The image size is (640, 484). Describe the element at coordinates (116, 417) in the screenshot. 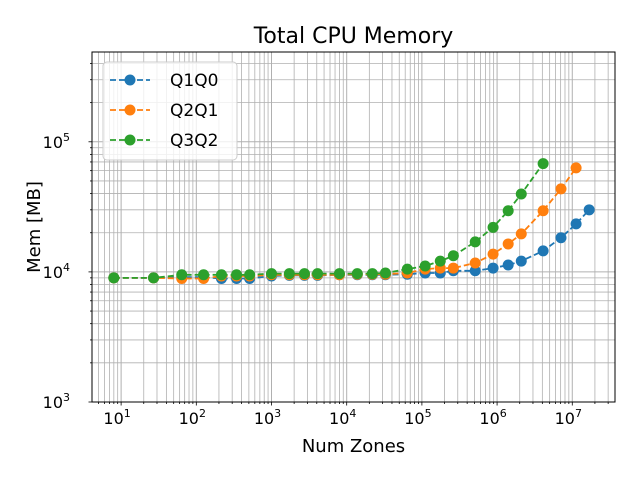

I see `x-tick-label: 10¹` at that location.